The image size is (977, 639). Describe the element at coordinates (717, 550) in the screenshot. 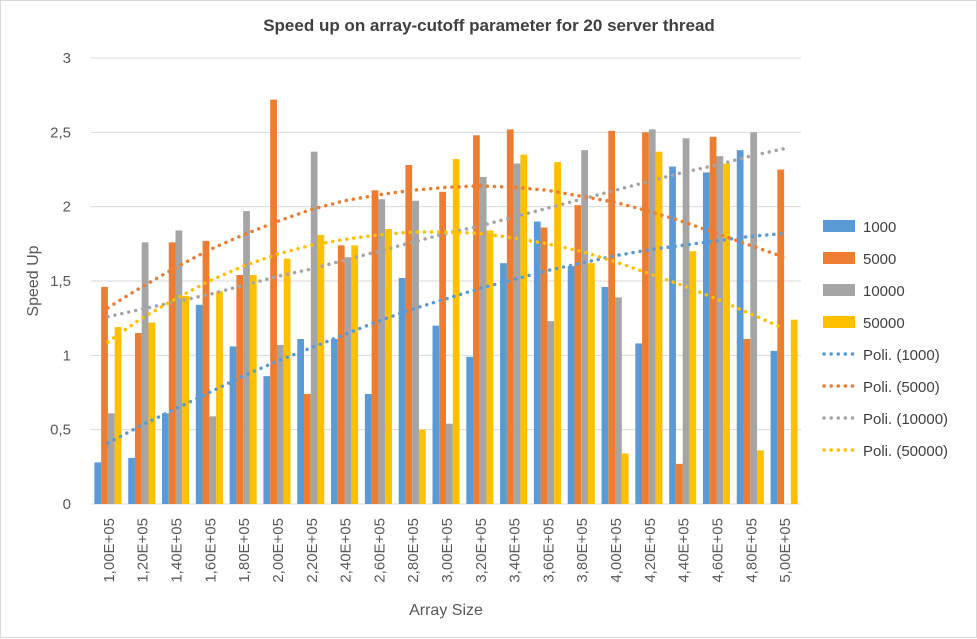

I see `x-tick-label: 4,60E+05` at that location.